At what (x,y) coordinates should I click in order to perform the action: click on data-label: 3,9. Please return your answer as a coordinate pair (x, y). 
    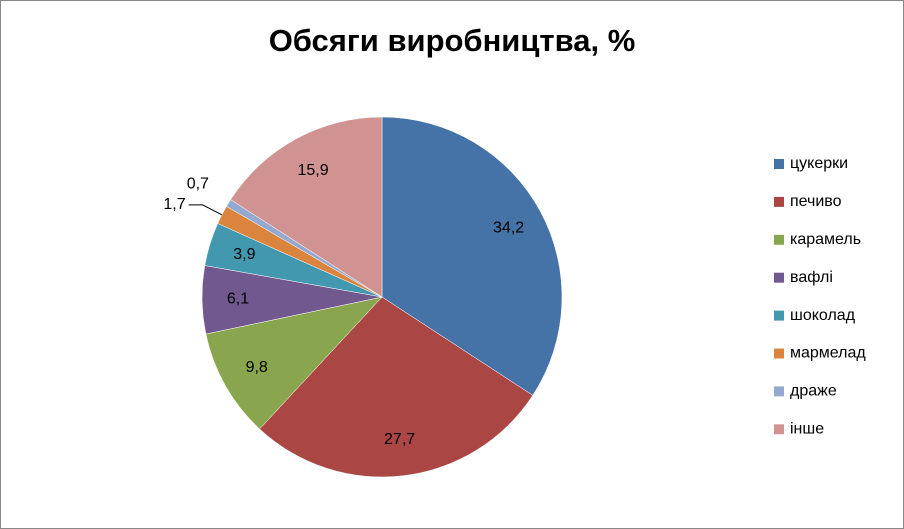
    Looking at the image, I should click on (244, 254).